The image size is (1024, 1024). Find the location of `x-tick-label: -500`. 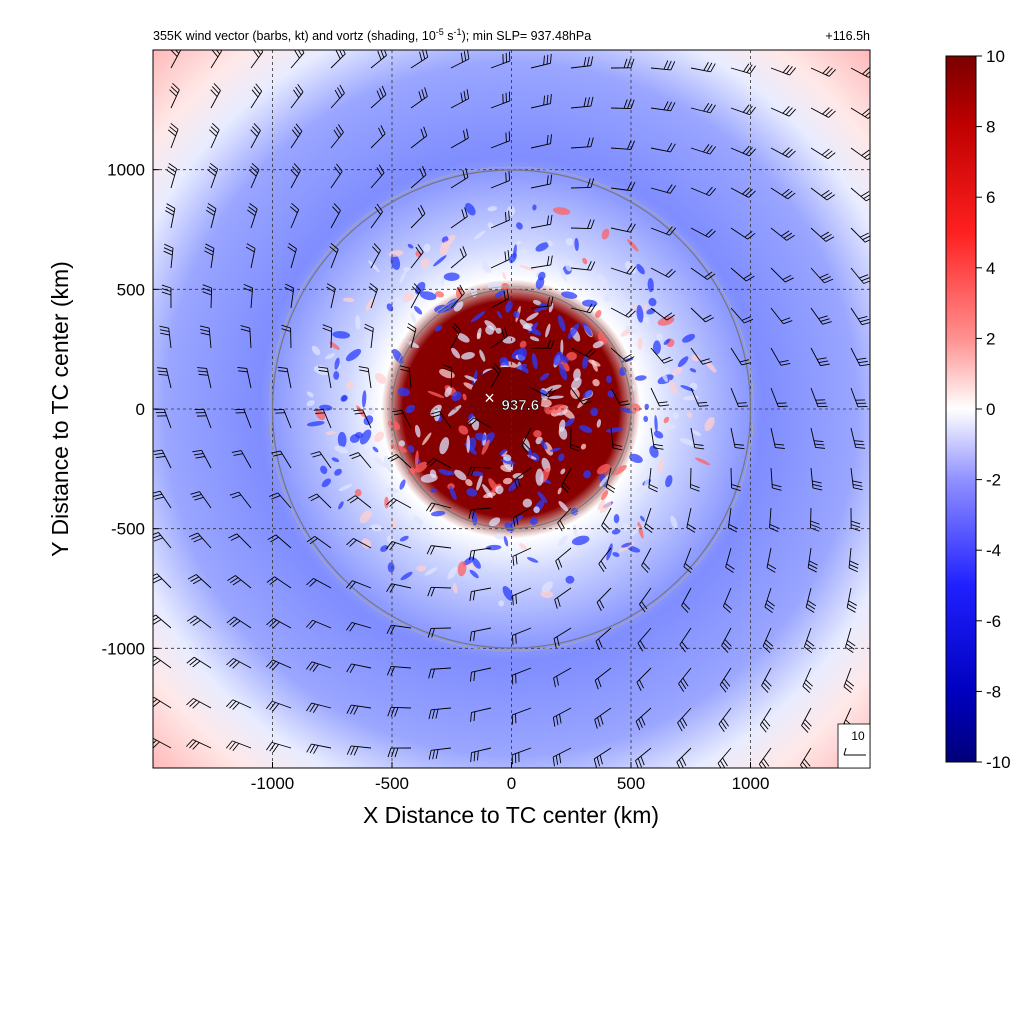

x-tick-label: -500 is located at coordinates (392, 783).